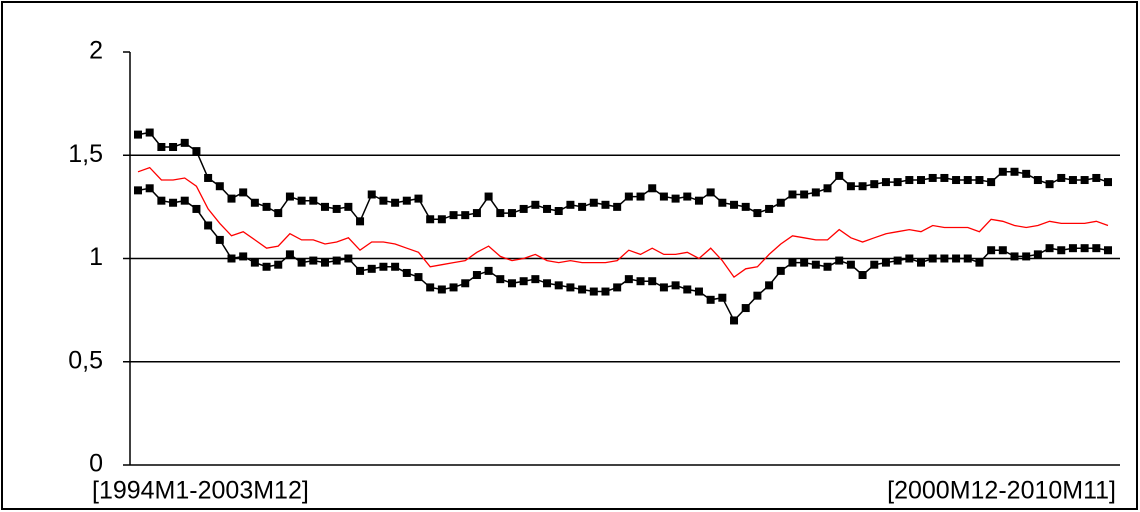 The image size is (1140, 512). I want to click on x-tick-label: [1994M1-2003M12], so click(200, 491).